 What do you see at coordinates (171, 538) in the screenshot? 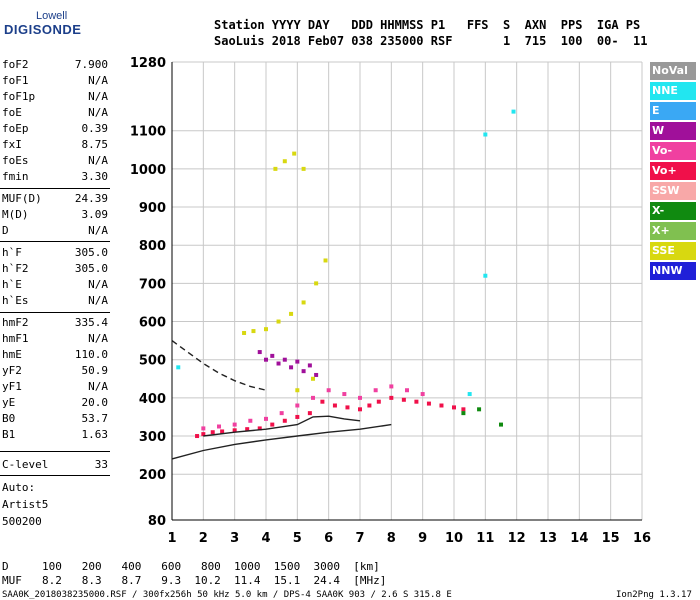
I see `x-tick-label: 1` at bounding box center [171, 538].